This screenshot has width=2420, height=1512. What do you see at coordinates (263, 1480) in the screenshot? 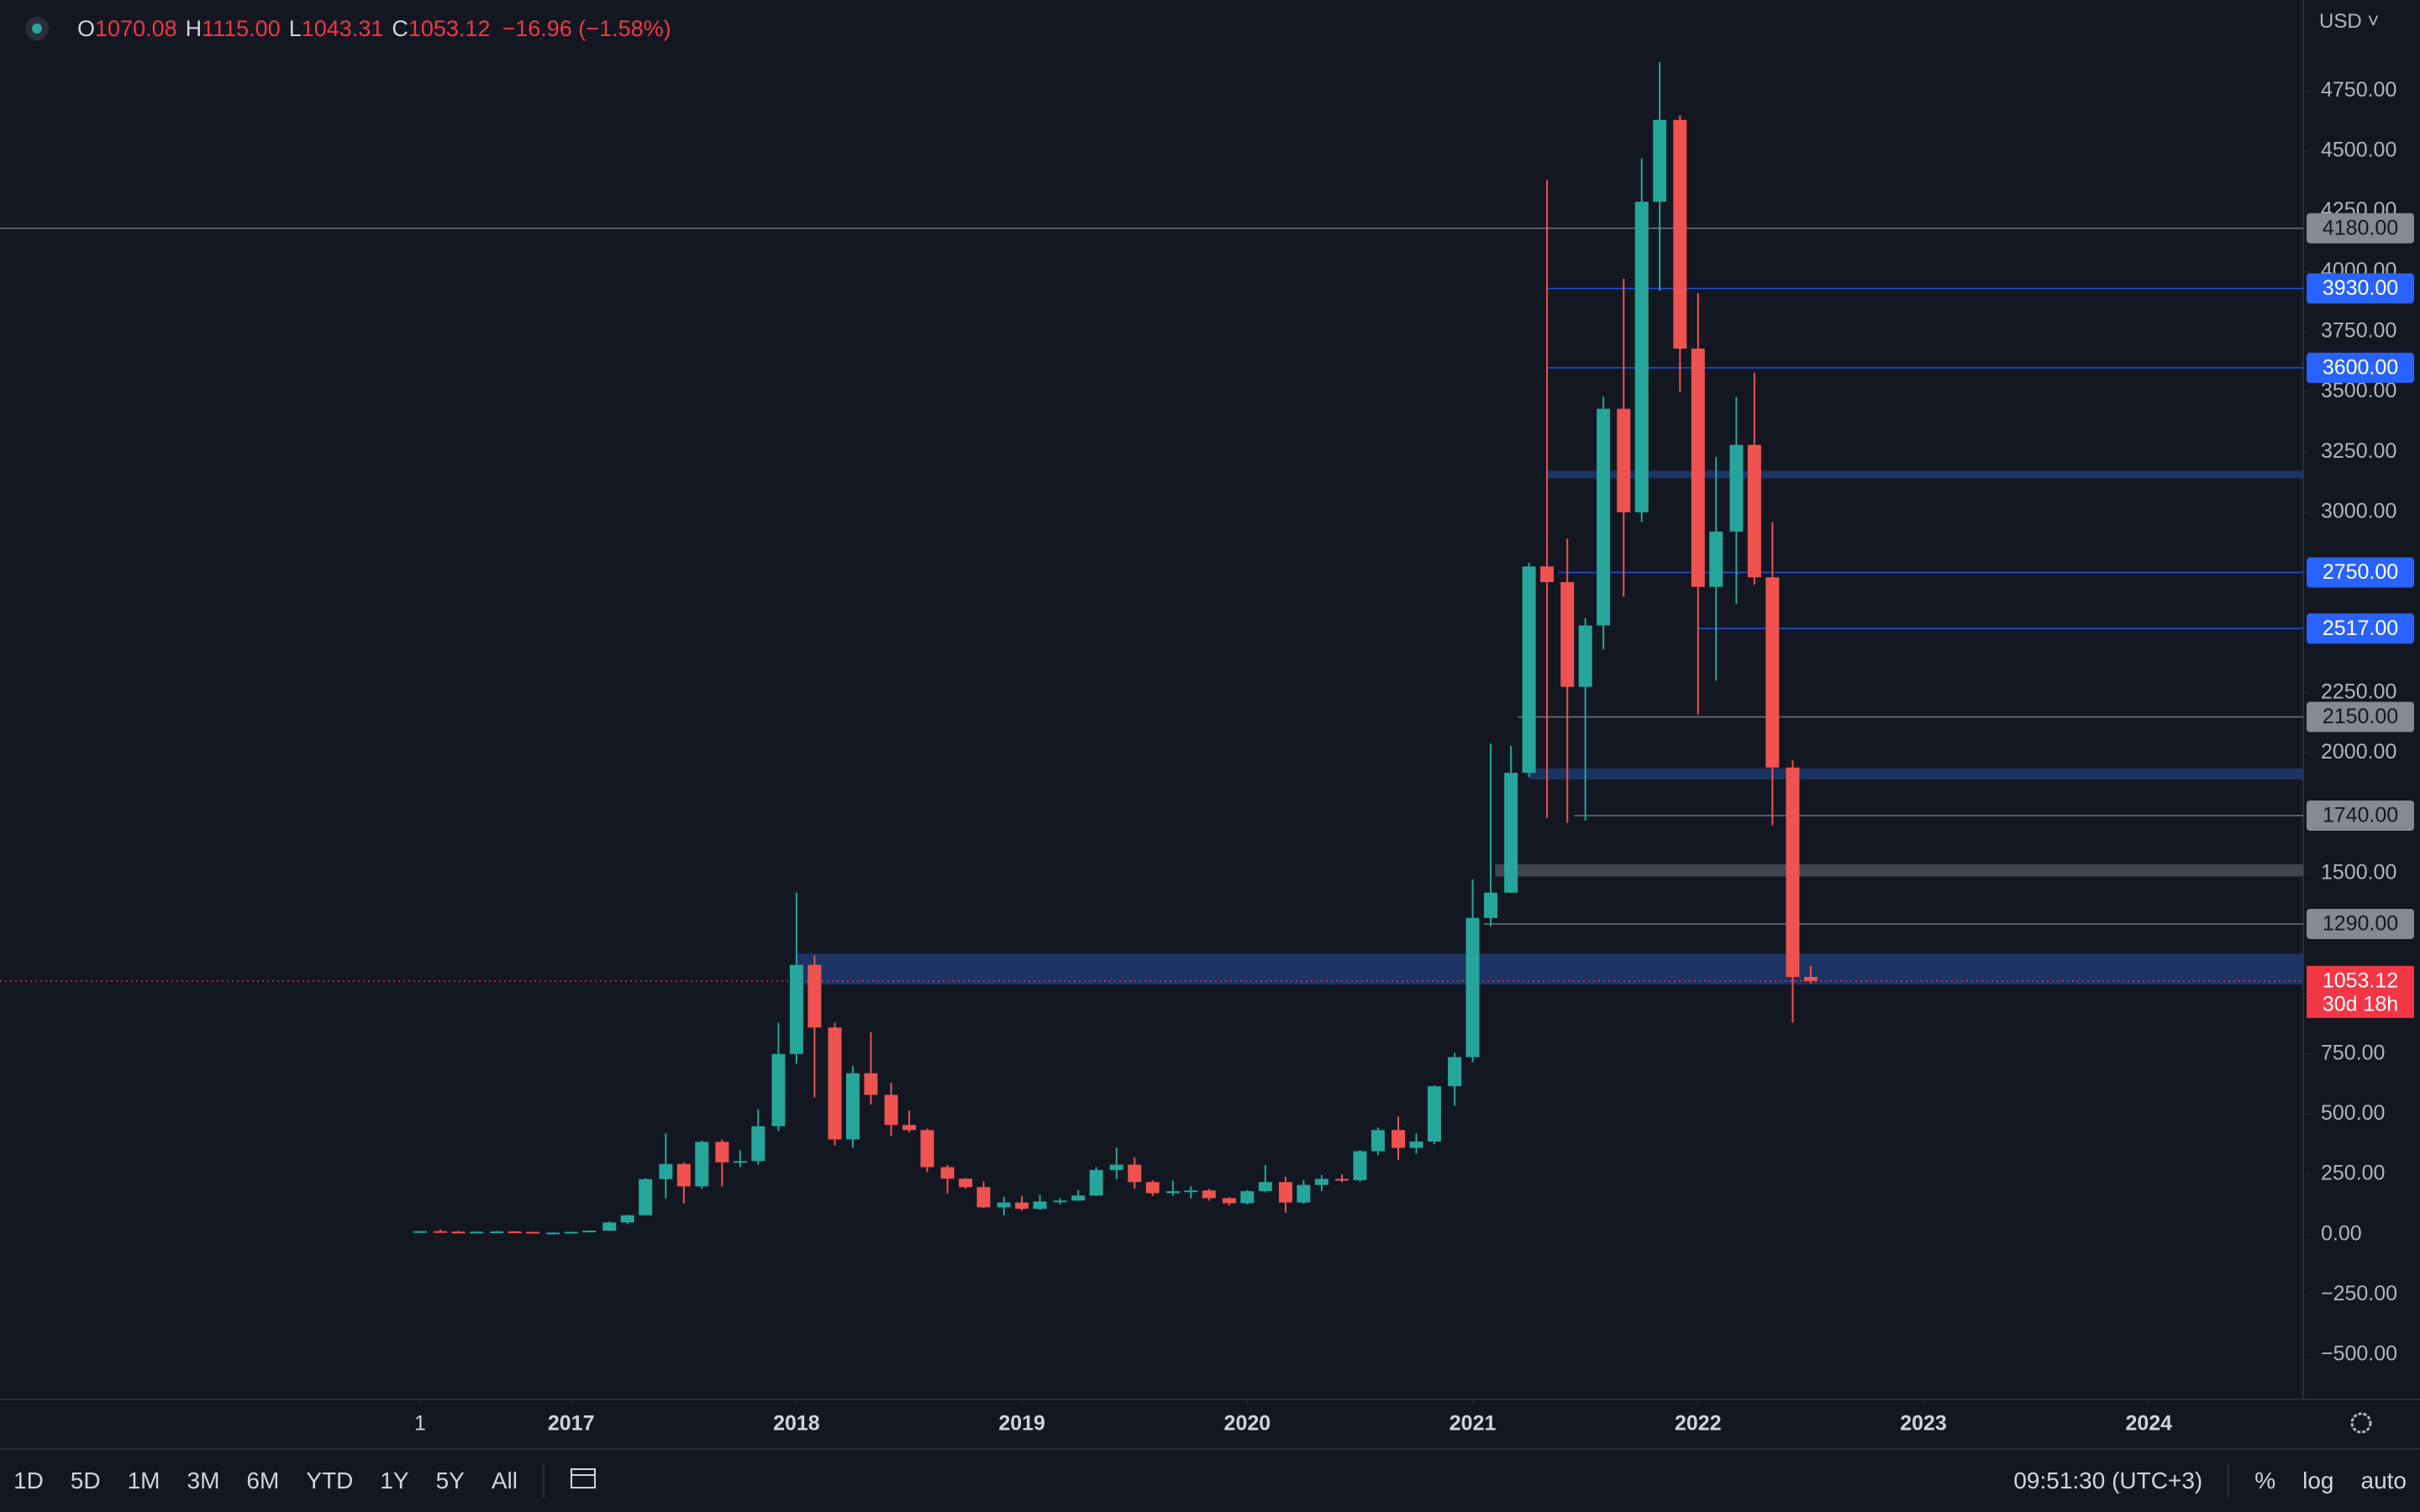
I see `range-button: 6M` at bounding box center [263, 1480].